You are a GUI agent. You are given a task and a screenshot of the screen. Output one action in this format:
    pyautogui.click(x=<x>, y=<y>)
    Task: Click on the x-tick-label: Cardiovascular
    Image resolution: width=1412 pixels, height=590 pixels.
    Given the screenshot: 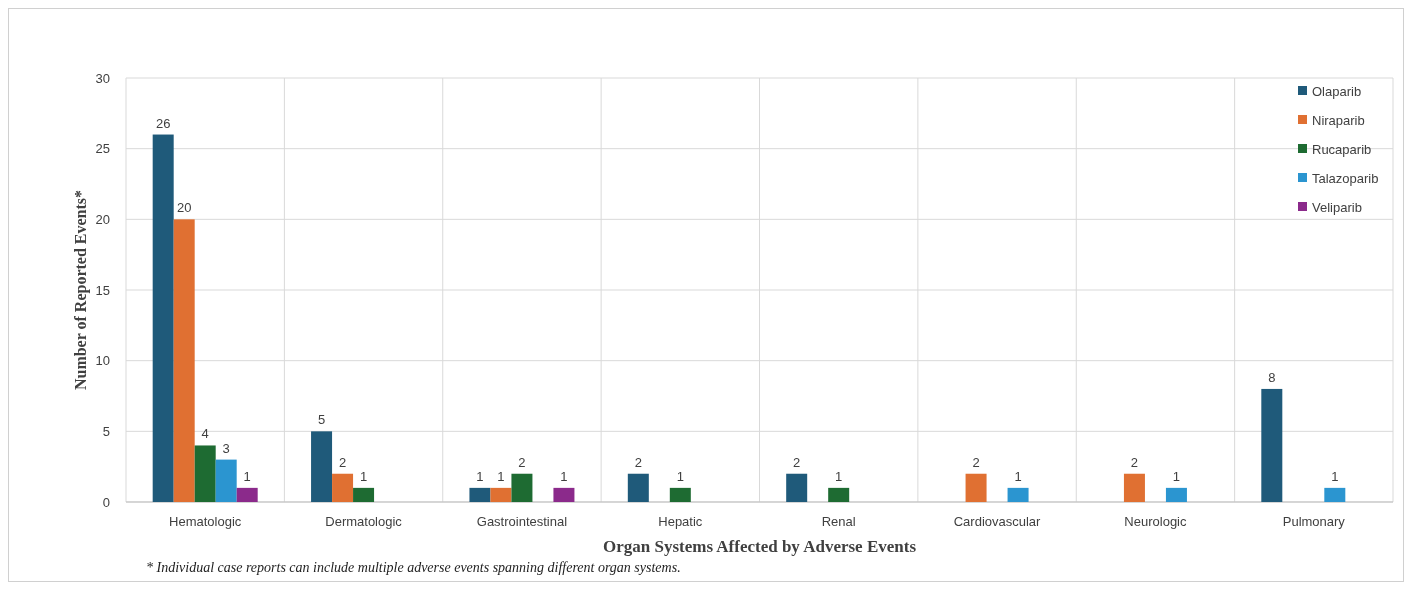 What is the action you would take?
    pyautogui.click(x=997, y=521)
    